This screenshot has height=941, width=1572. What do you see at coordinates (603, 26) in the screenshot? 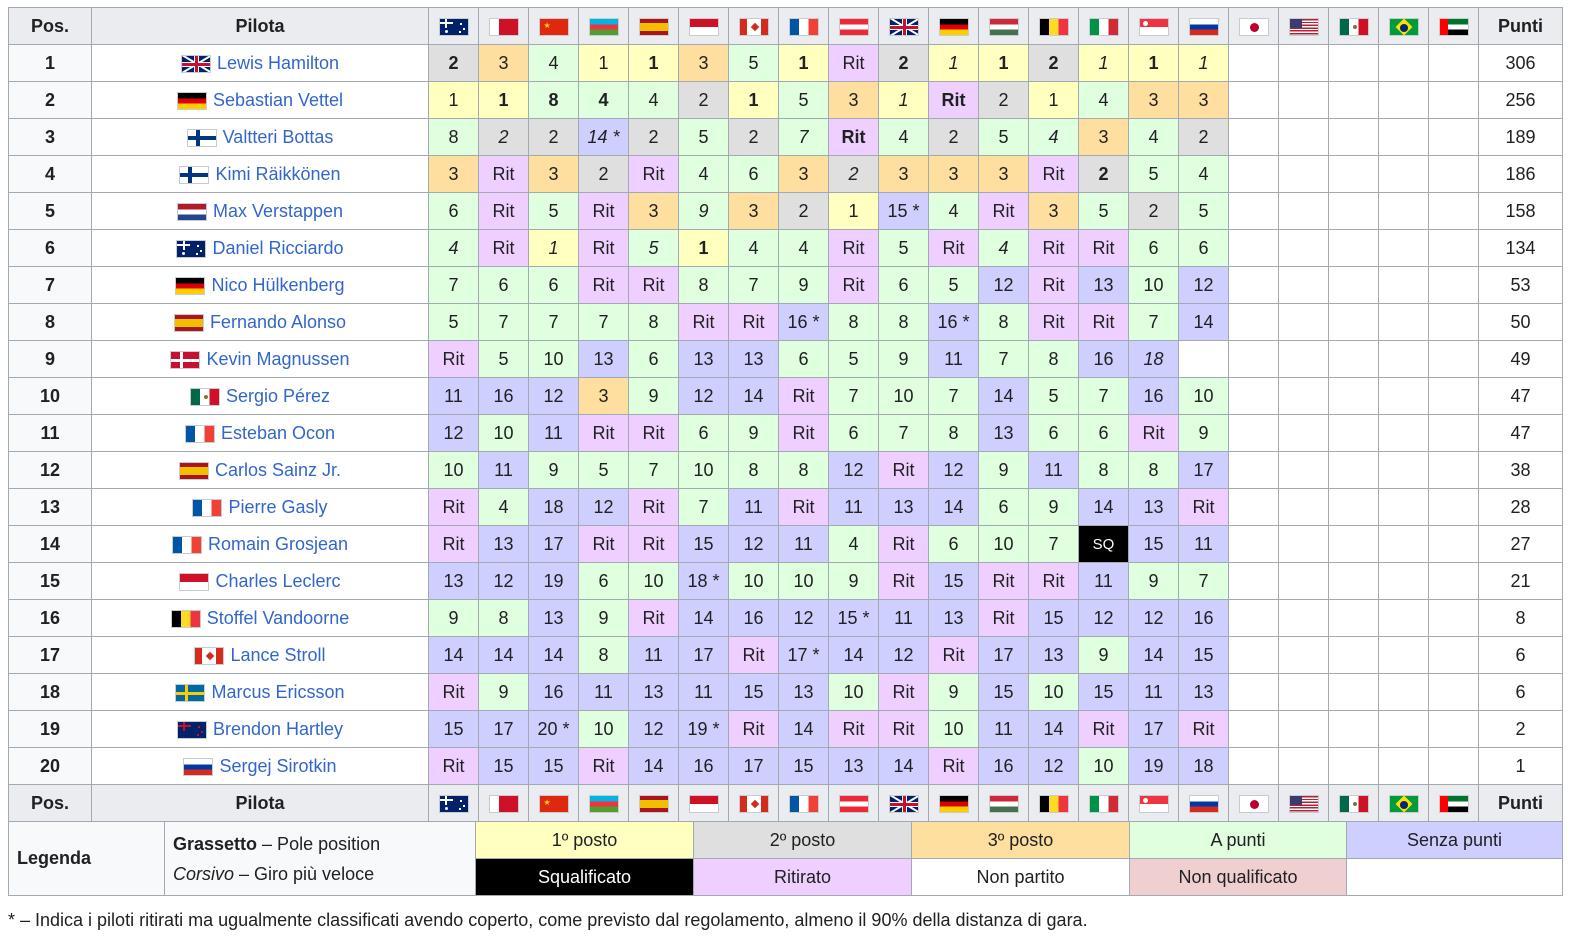
I see `header-gp-aze` at bounding box center [603, 26].